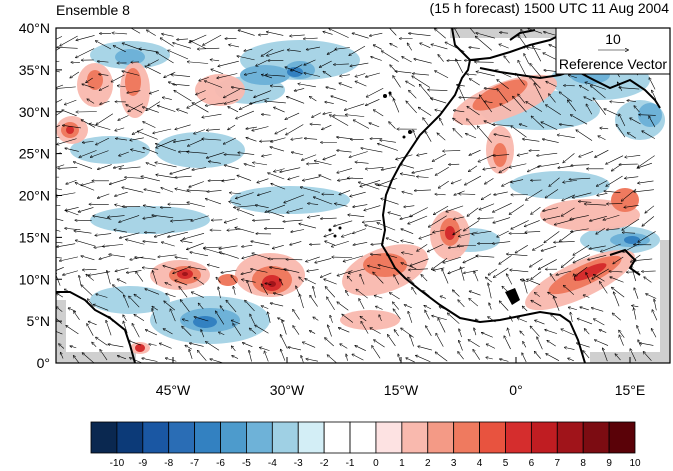 The height and width of the screenshot is (471, 673). What do you see at coordinates (609, 463) in the screenshot?
I see `colorbar-label: 9` at bounding box center [609, 463].